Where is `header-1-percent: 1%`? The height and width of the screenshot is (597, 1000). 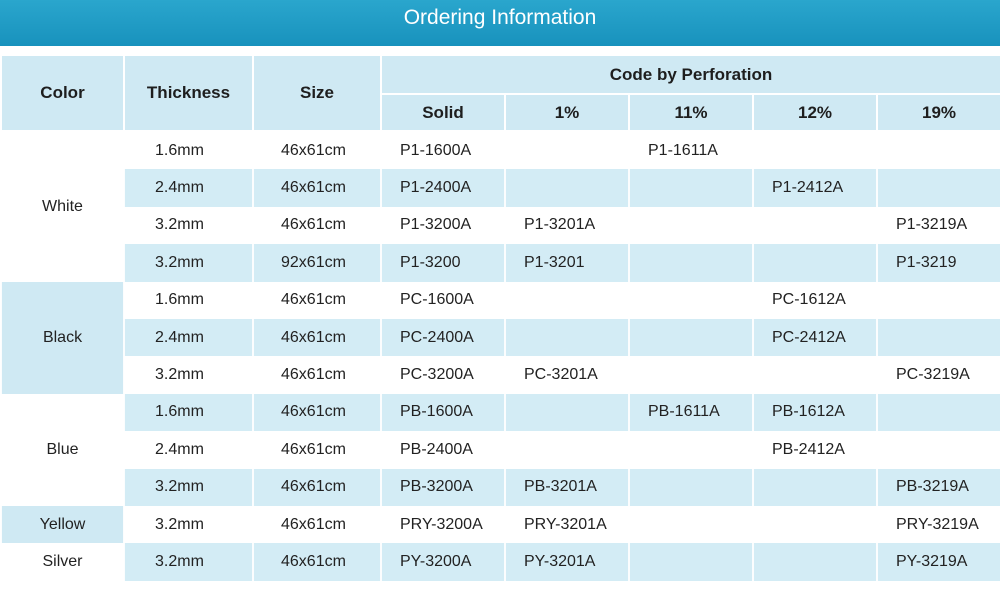
header-1-percent: 1% is located at coordinates (567, 112).